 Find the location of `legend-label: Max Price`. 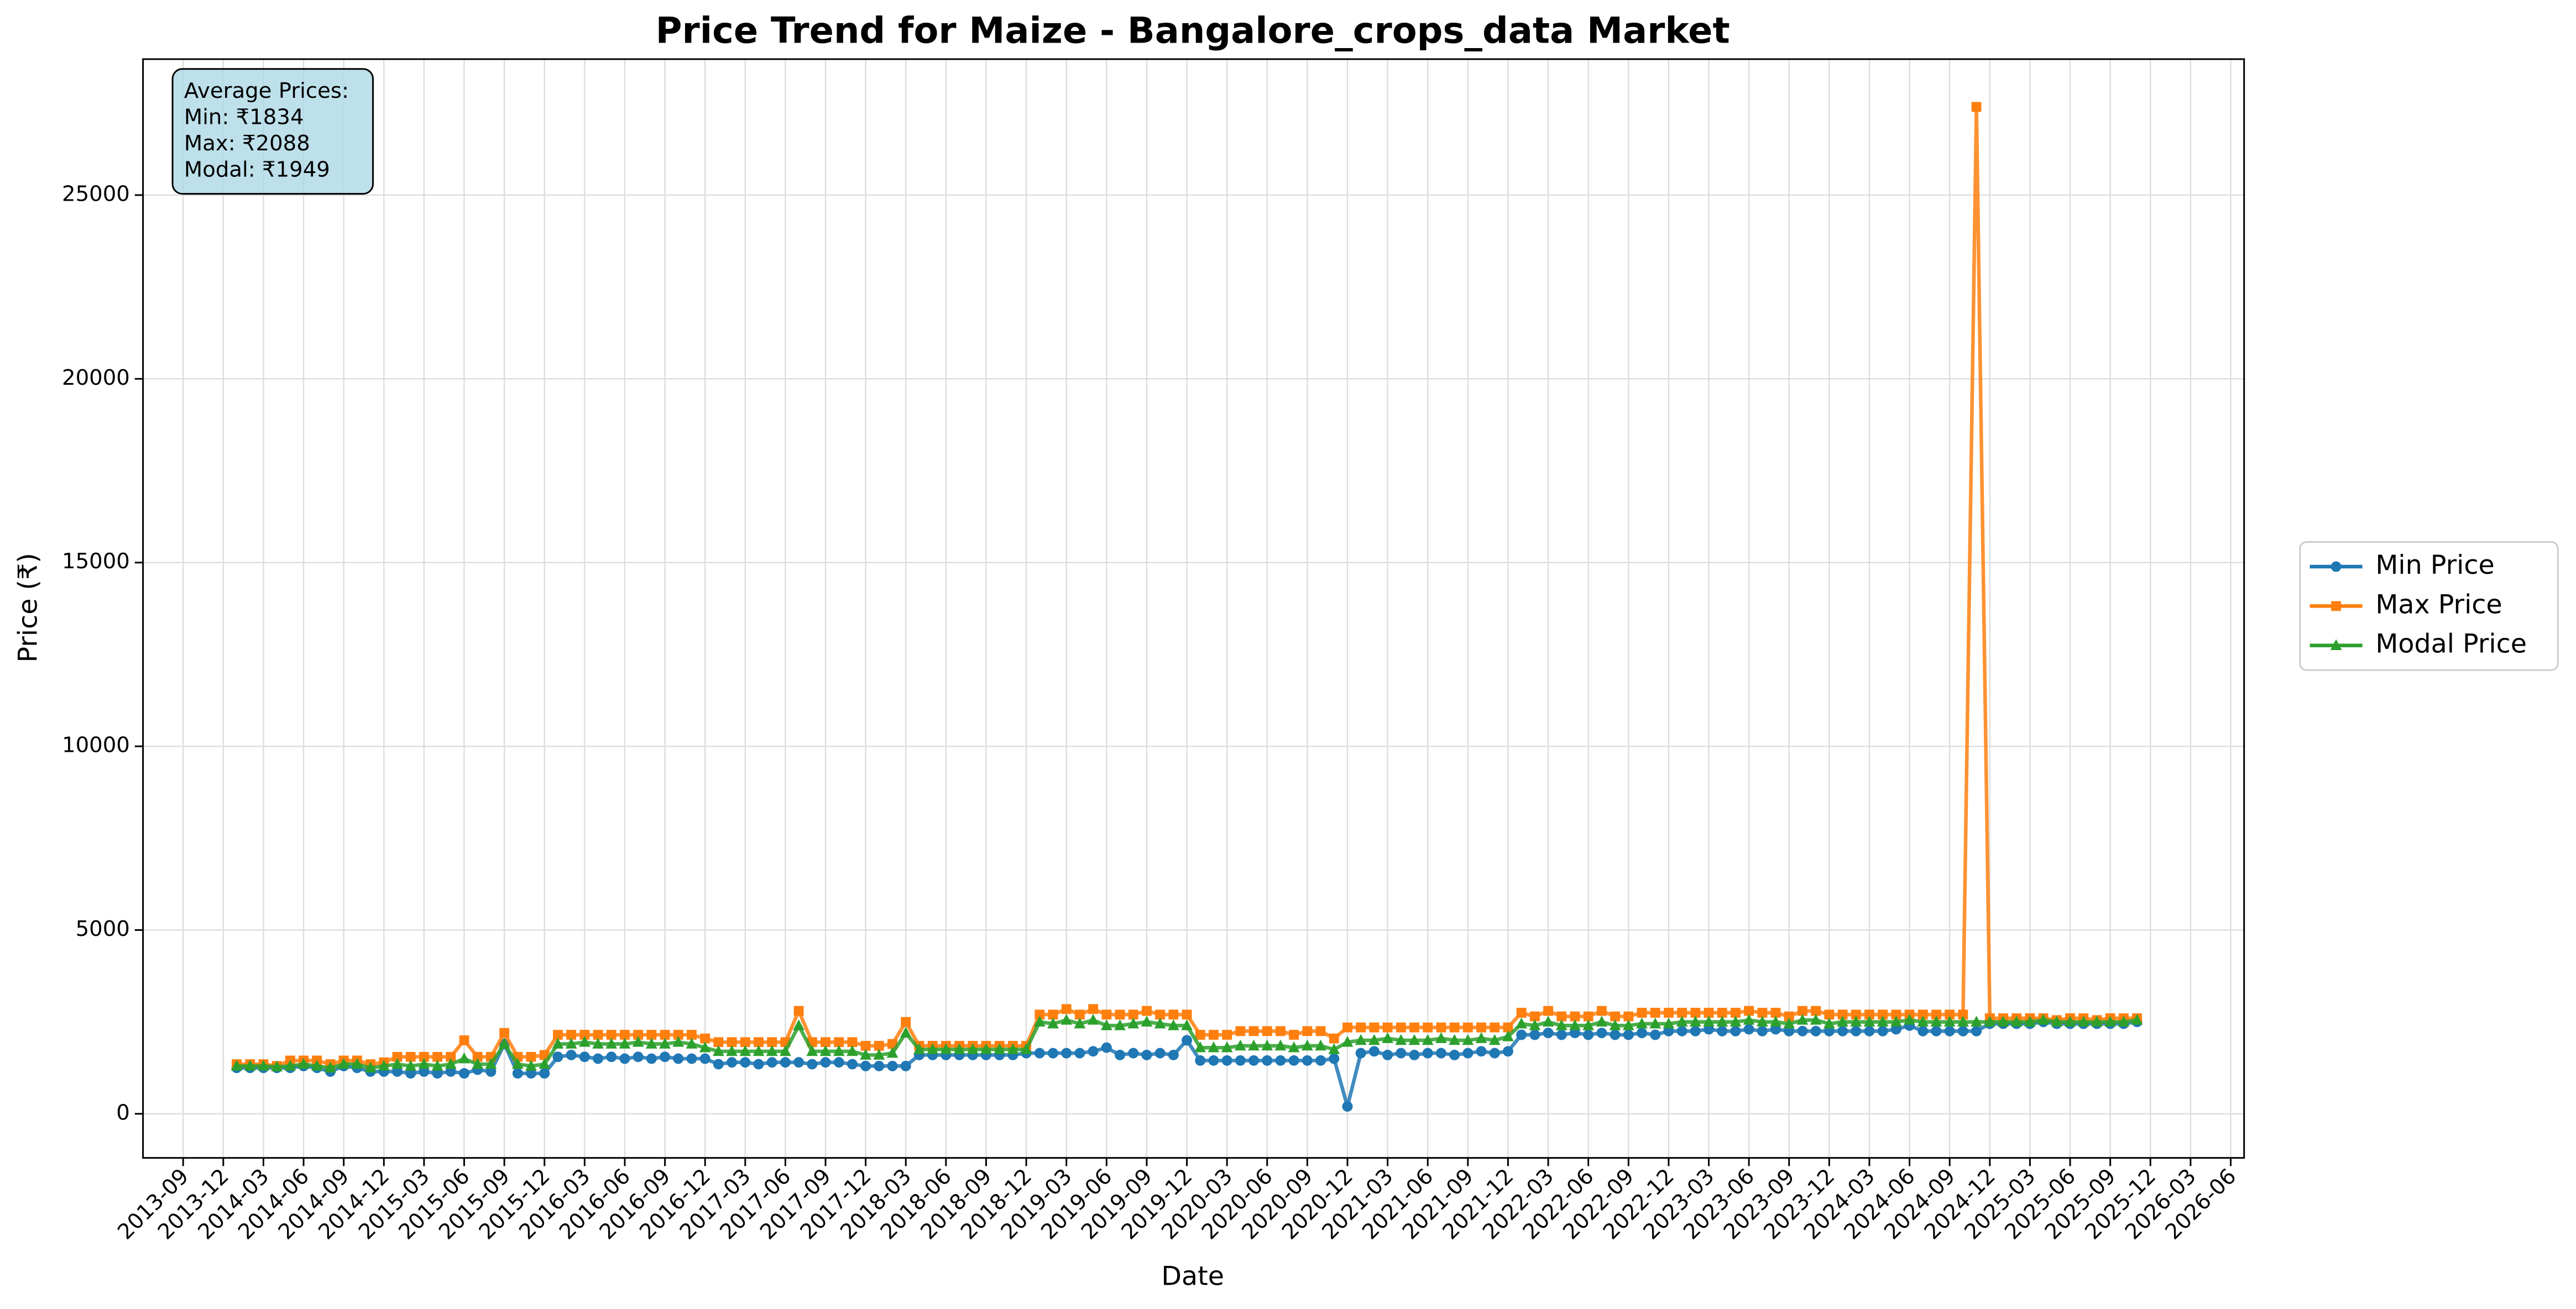

legend-label: Max Price is located at coordinates (2438, 604).